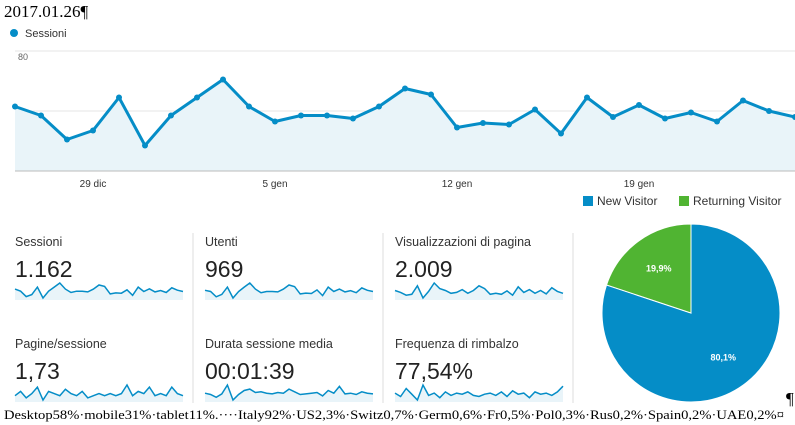 This screenshot has width=795, height=425. I want to click on metric-value: 77,54%, so click(434, 371).